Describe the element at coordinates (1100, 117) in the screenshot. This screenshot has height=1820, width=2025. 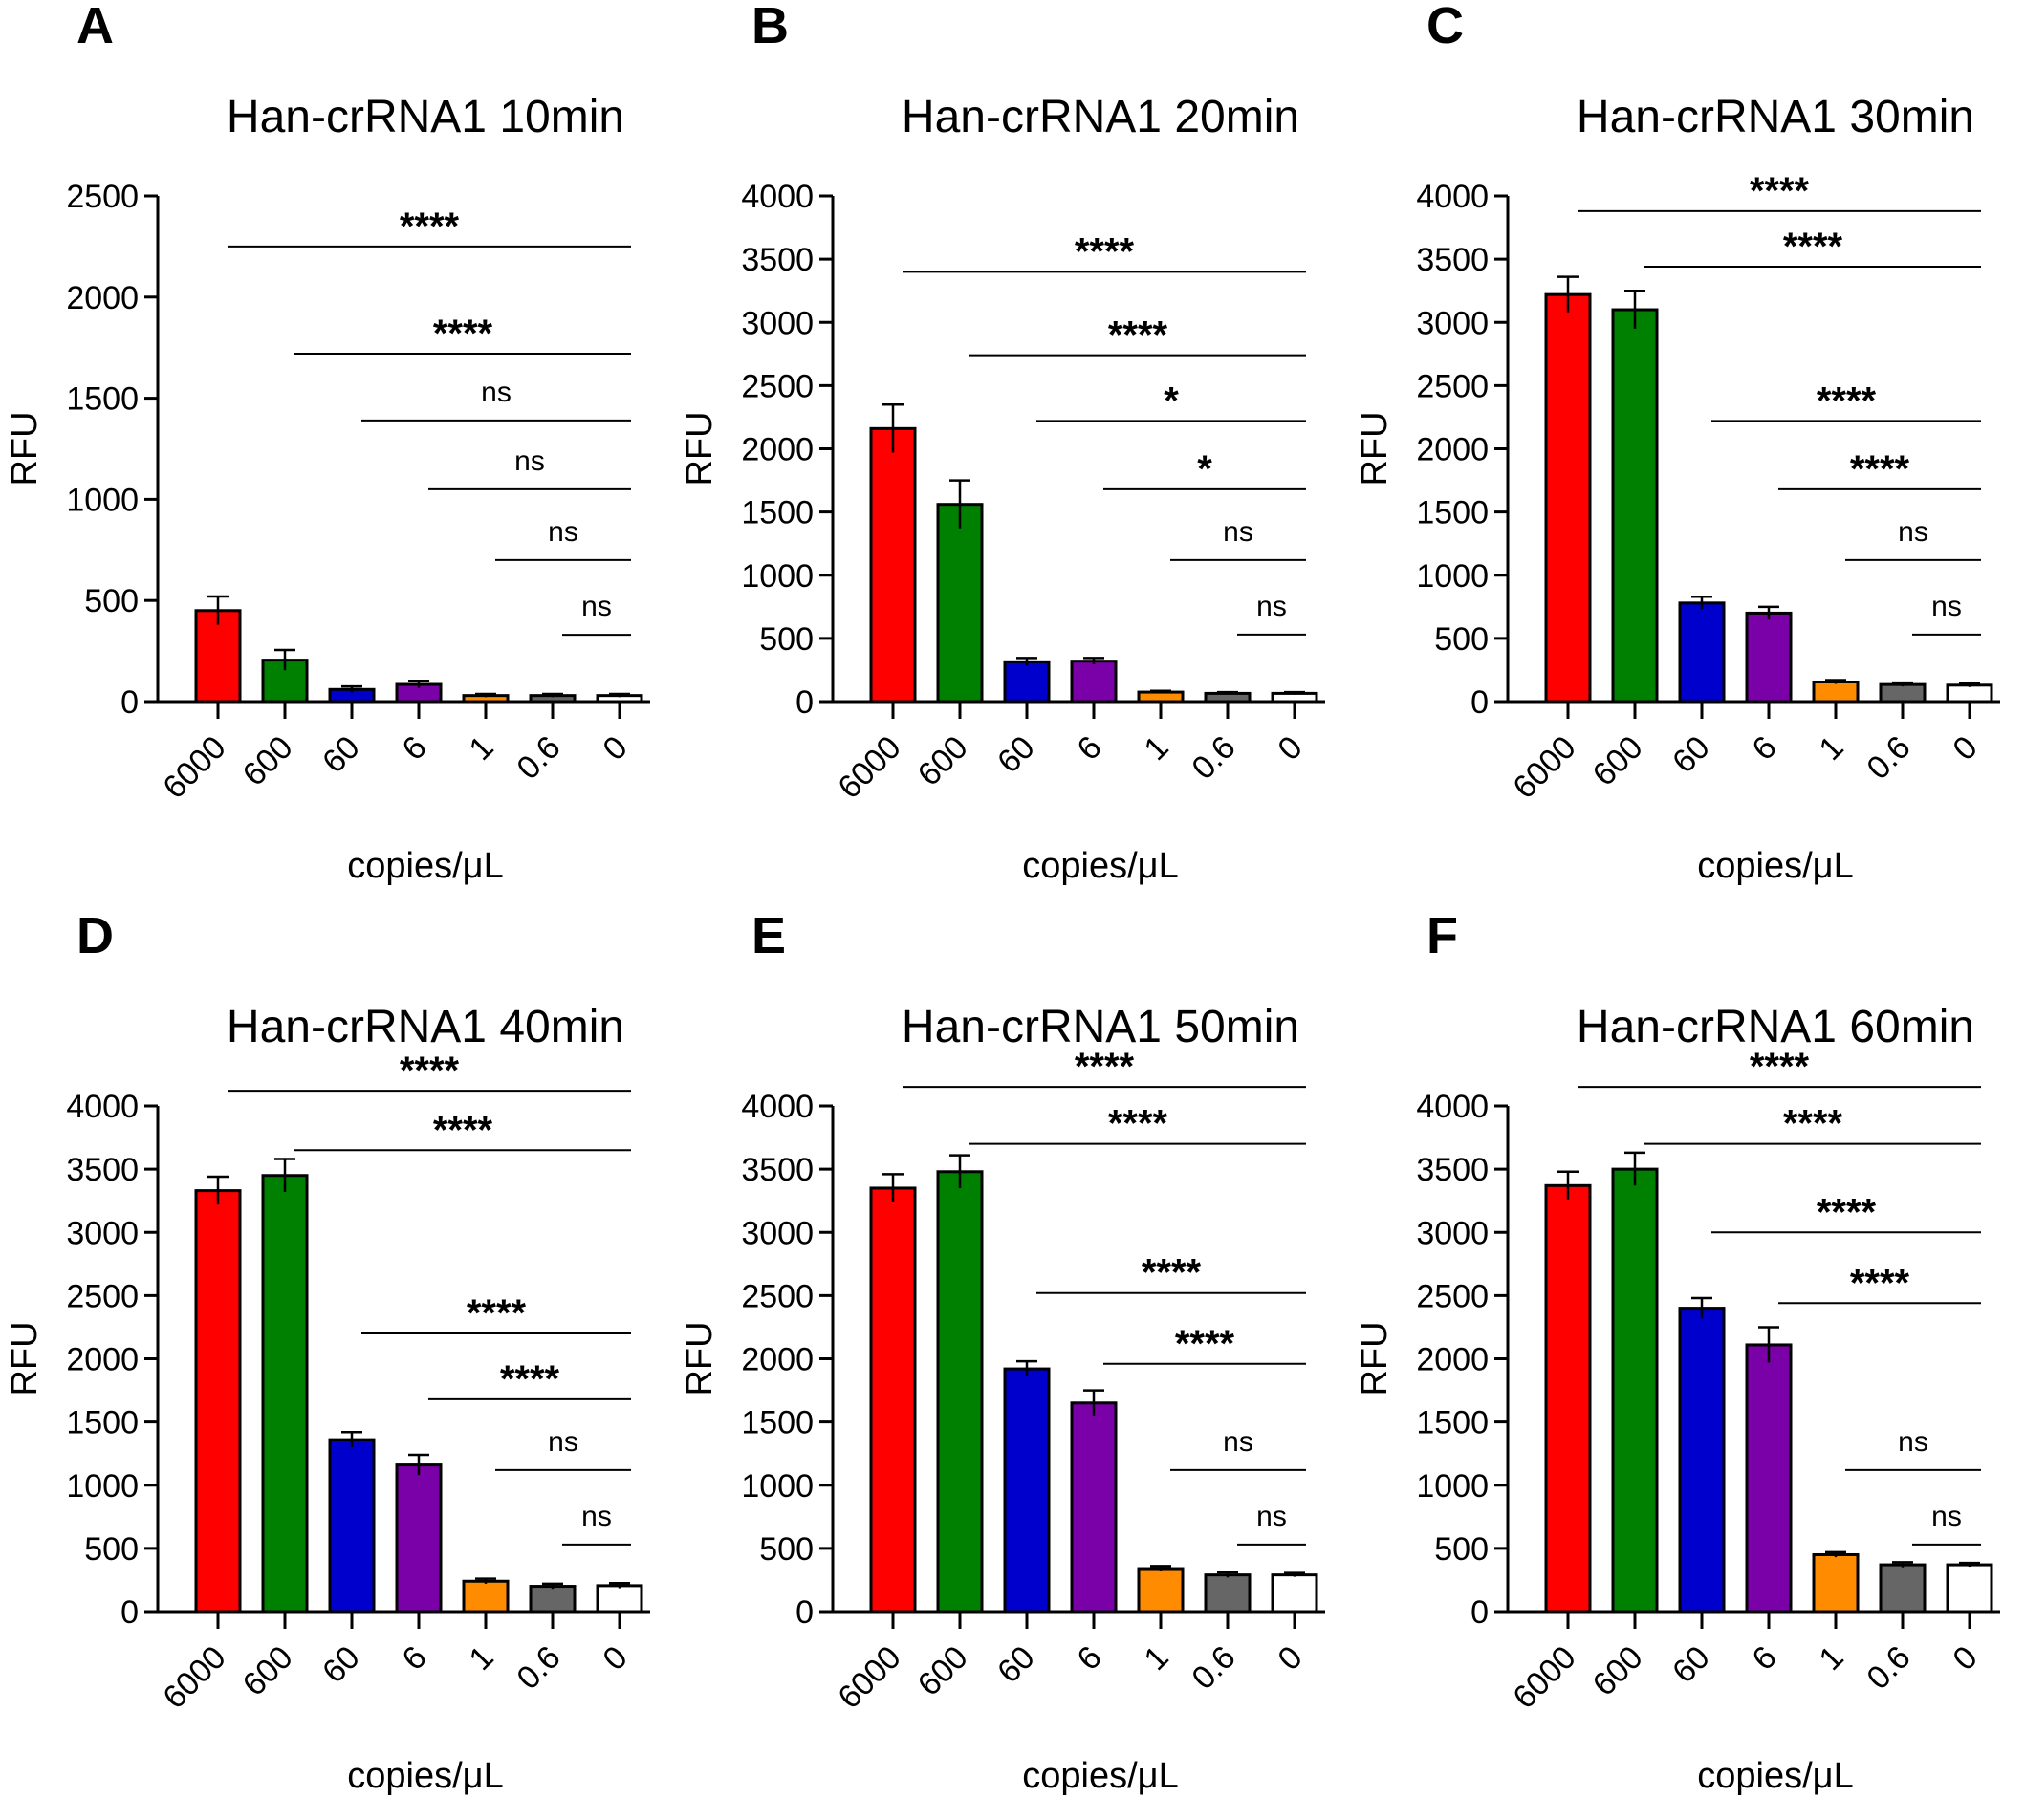
I see `chart-title: Han-crRNA1 20min` at that location.